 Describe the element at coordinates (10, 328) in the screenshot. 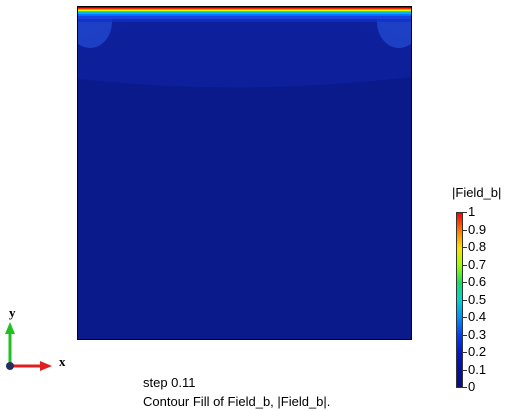

I see `y-arrow-head` at that location.